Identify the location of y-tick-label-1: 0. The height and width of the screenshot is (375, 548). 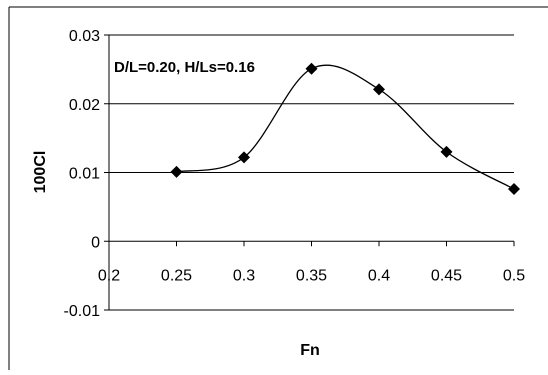
(95, 242).